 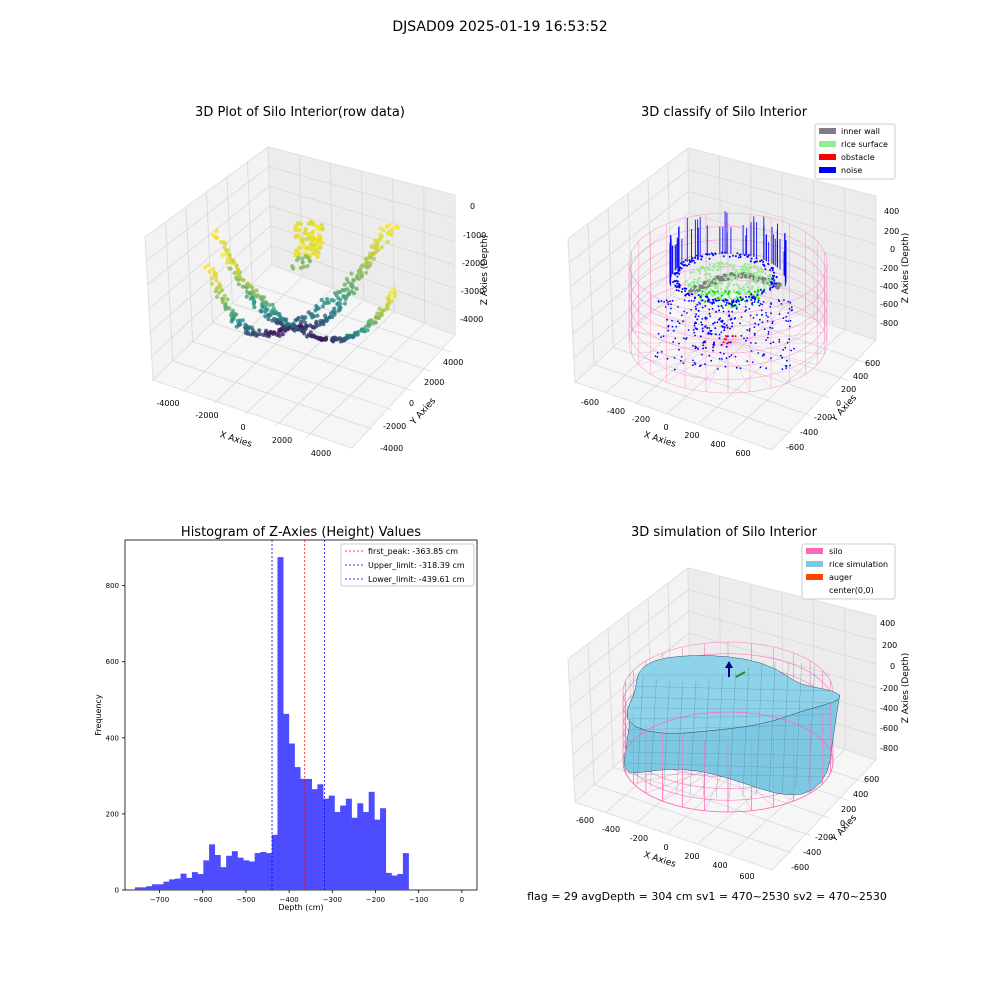 I want to click on simulation-x-axis-label: X Axies, so click(x=659, y=860).